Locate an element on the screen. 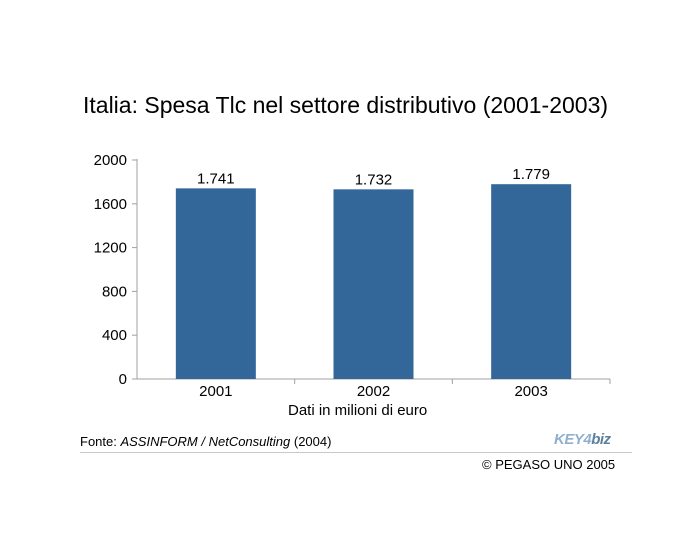 This screenshot has width=700, height=550. y-tick-label: 1200 is located at coordinates (110, 248).